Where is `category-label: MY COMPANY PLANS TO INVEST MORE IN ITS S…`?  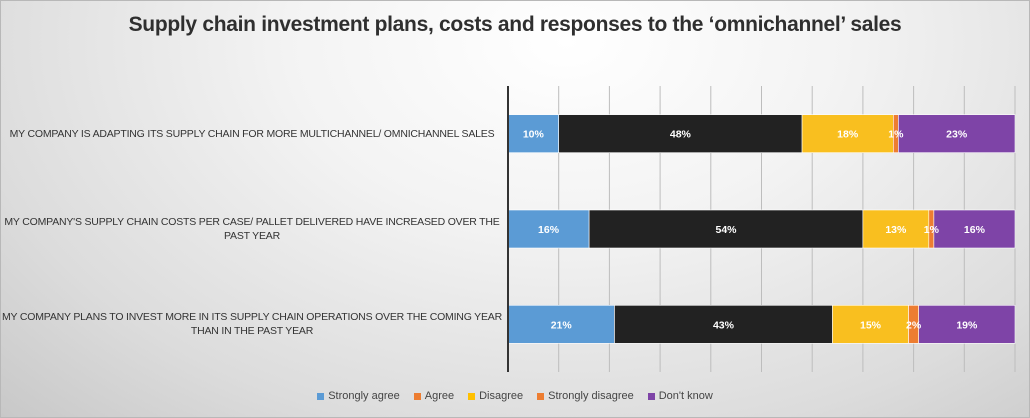
category-label: MY COMPANY PLANS TO INVEST MORE IN ITS S… is located at coordinates (252, 324).